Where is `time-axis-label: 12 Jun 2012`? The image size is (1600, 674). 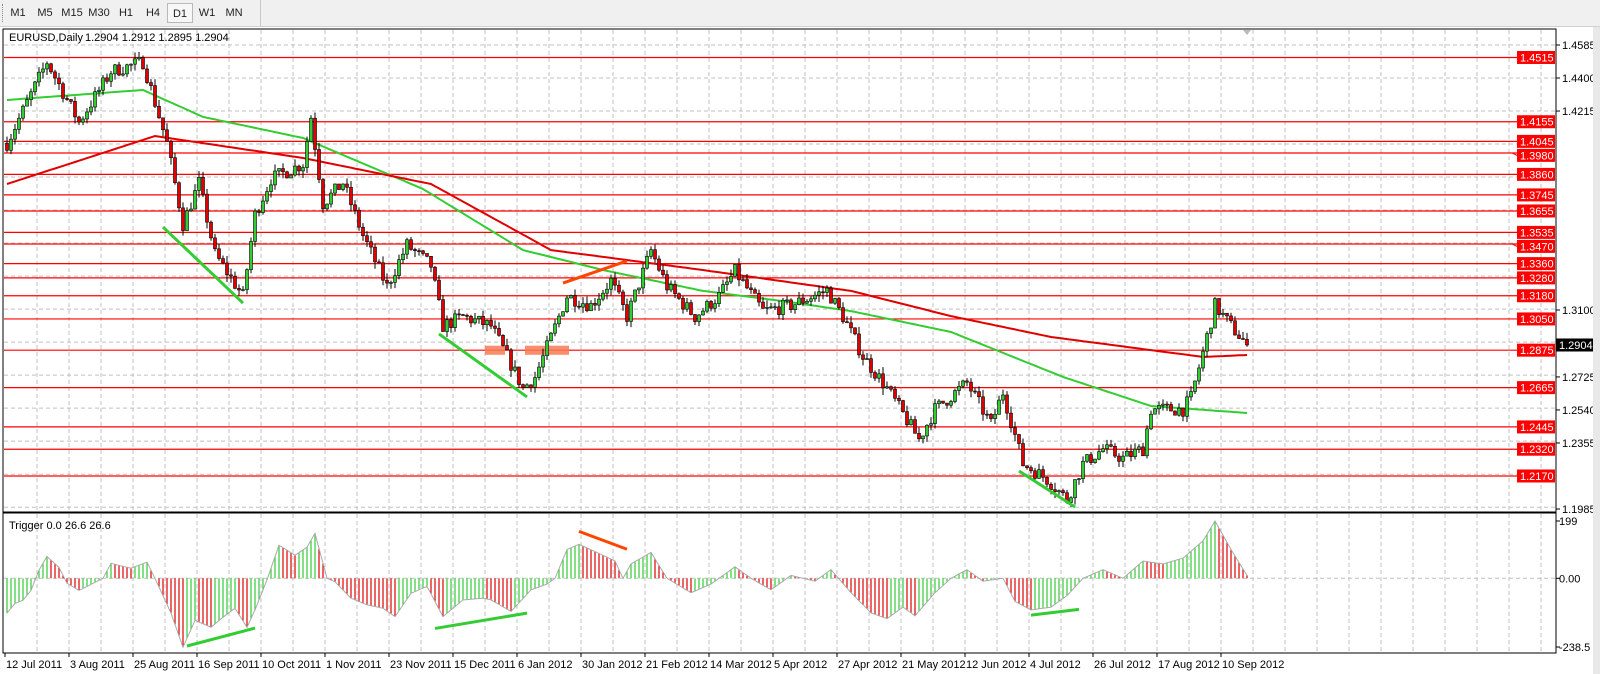 time-axis-label: 12 Jun 2012 is located at coordinates (996, 665).